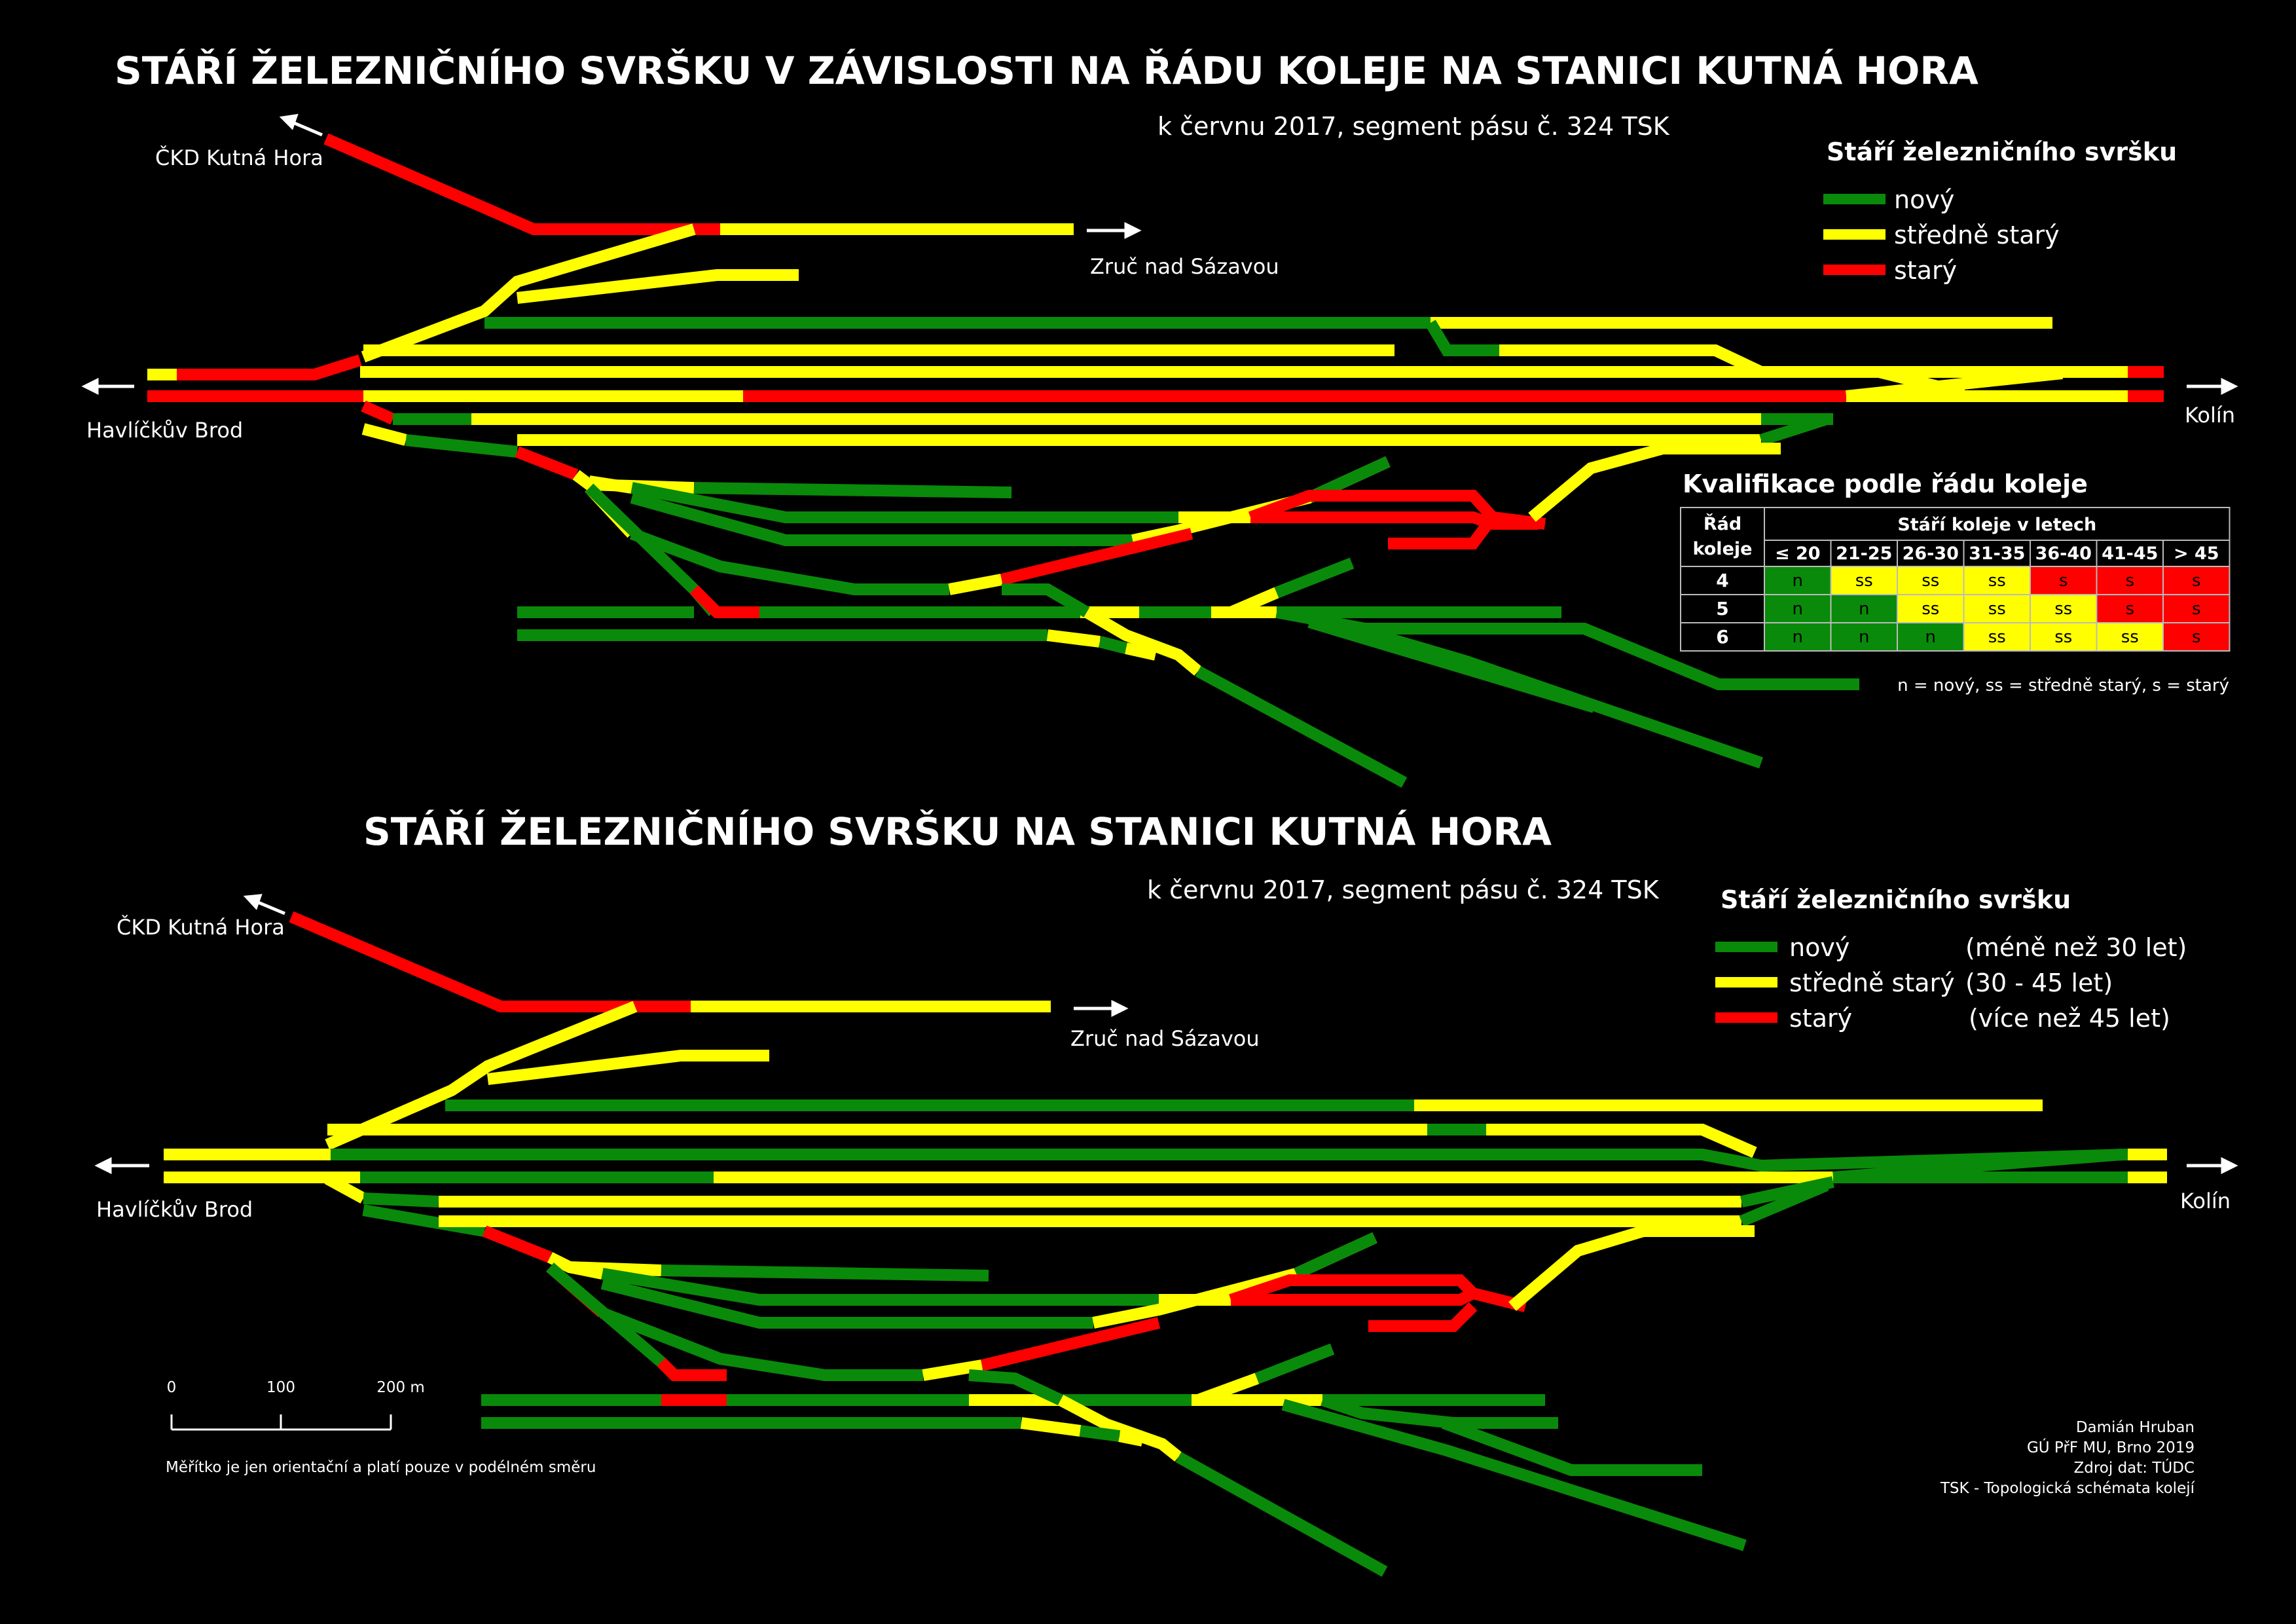 This screenshot has width=2296, height=1624. I want to click on track-segment-b37, so click(952, 1370).